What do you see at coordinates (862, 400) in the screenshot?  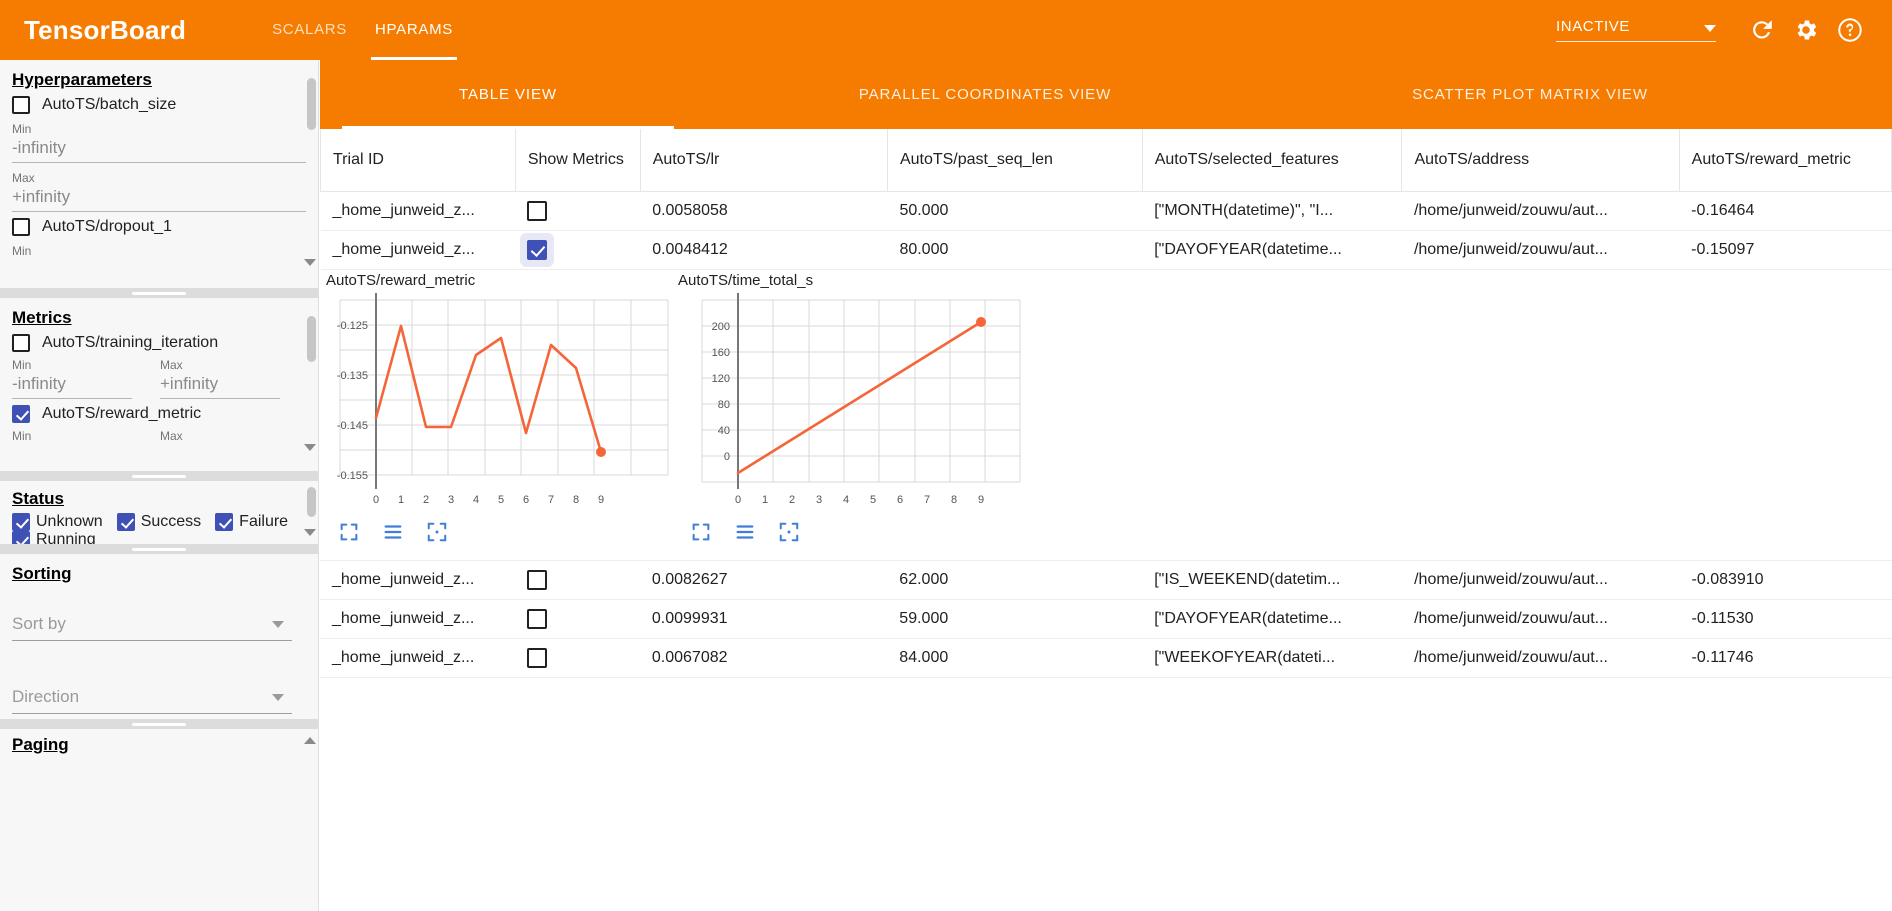 I see `chart-canvas-time-total-s: 200 160 120 80 40 0 0 1 2 3 4 5 6` at bounding box center [862, 400].